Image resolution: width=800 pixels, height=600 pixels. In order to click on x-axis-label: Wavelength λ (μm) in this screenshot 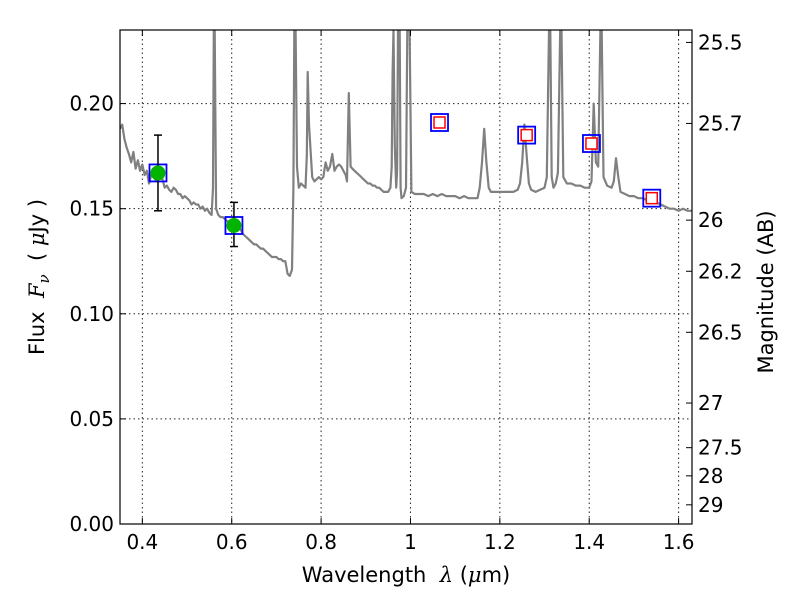, I will do `click(406, 575)`.